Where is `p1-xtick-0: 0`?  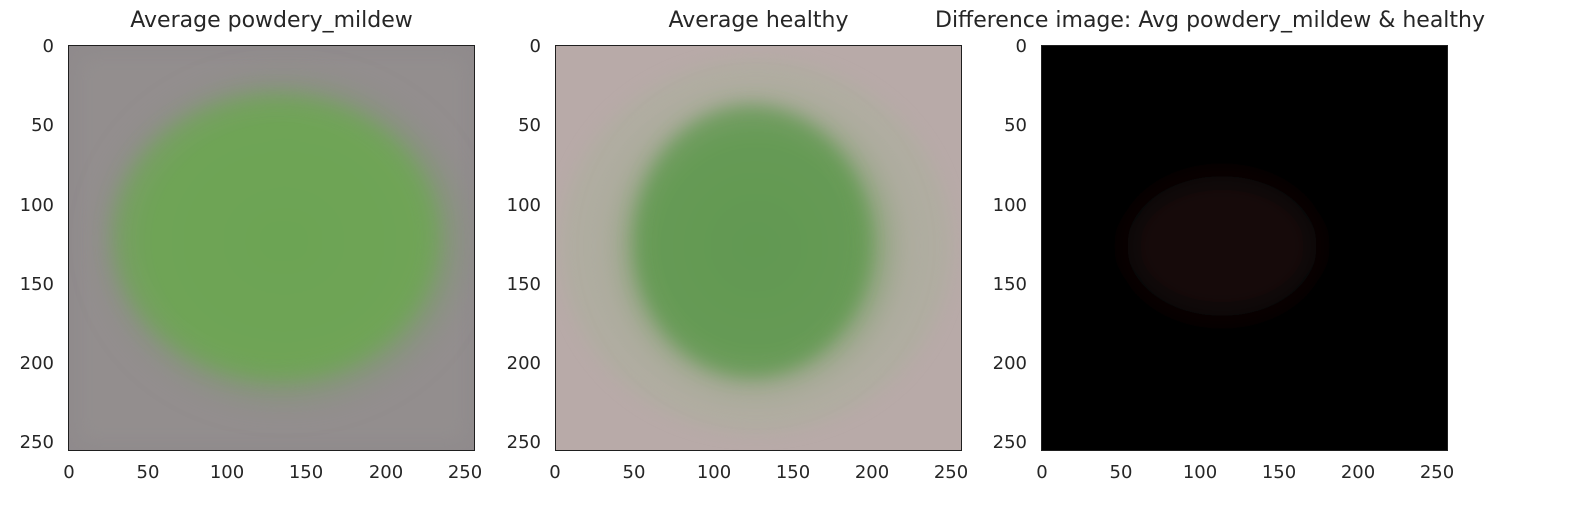 p1-xtick-0: 0 is located at coordinates (69, 472).